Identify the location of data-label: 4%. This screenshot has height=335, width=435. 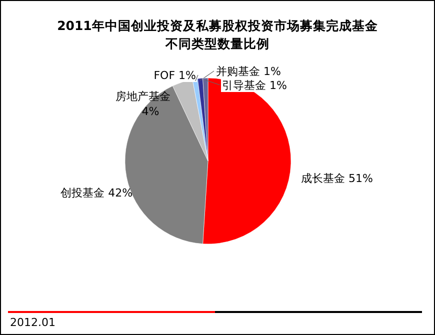
(151, 111).